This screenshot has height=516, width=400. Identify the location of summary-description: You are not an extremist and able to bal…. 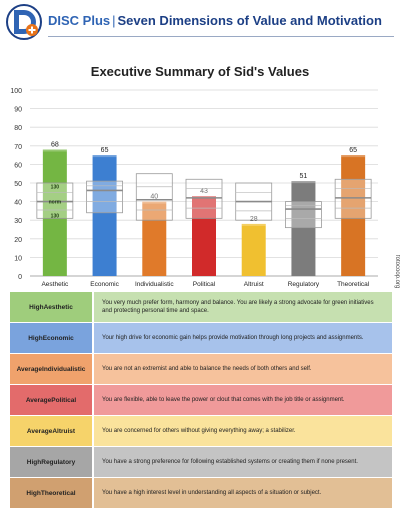
(207, 369).